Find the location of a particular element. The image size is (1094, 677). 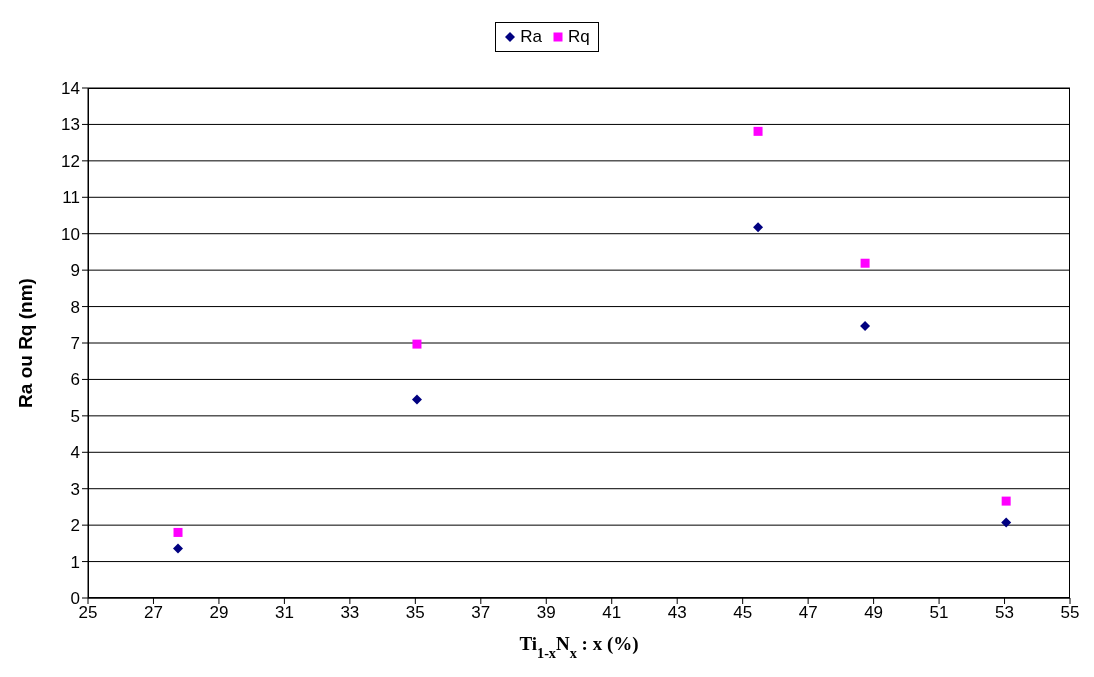

x-tick-label: 55 is located at coordinates (1070, 613).